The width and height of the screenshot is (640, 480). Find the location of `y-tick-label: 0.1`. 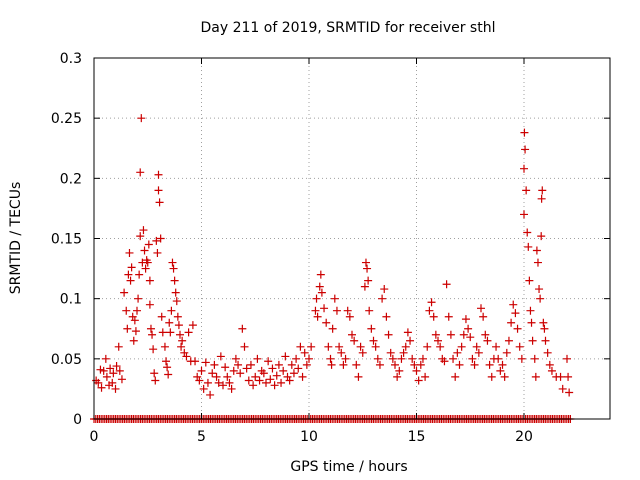

y-tick-label: 0.1 is located at coordinates (71, 300).